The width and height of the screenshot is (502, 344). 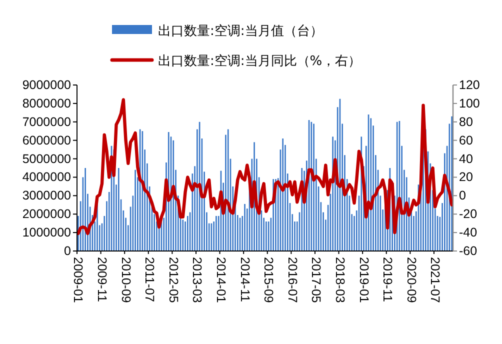 What do you see at coordinates (47, 195) in the screenshot?
I see `y-tick-label: 3000000` at bounding box center [47, 195].